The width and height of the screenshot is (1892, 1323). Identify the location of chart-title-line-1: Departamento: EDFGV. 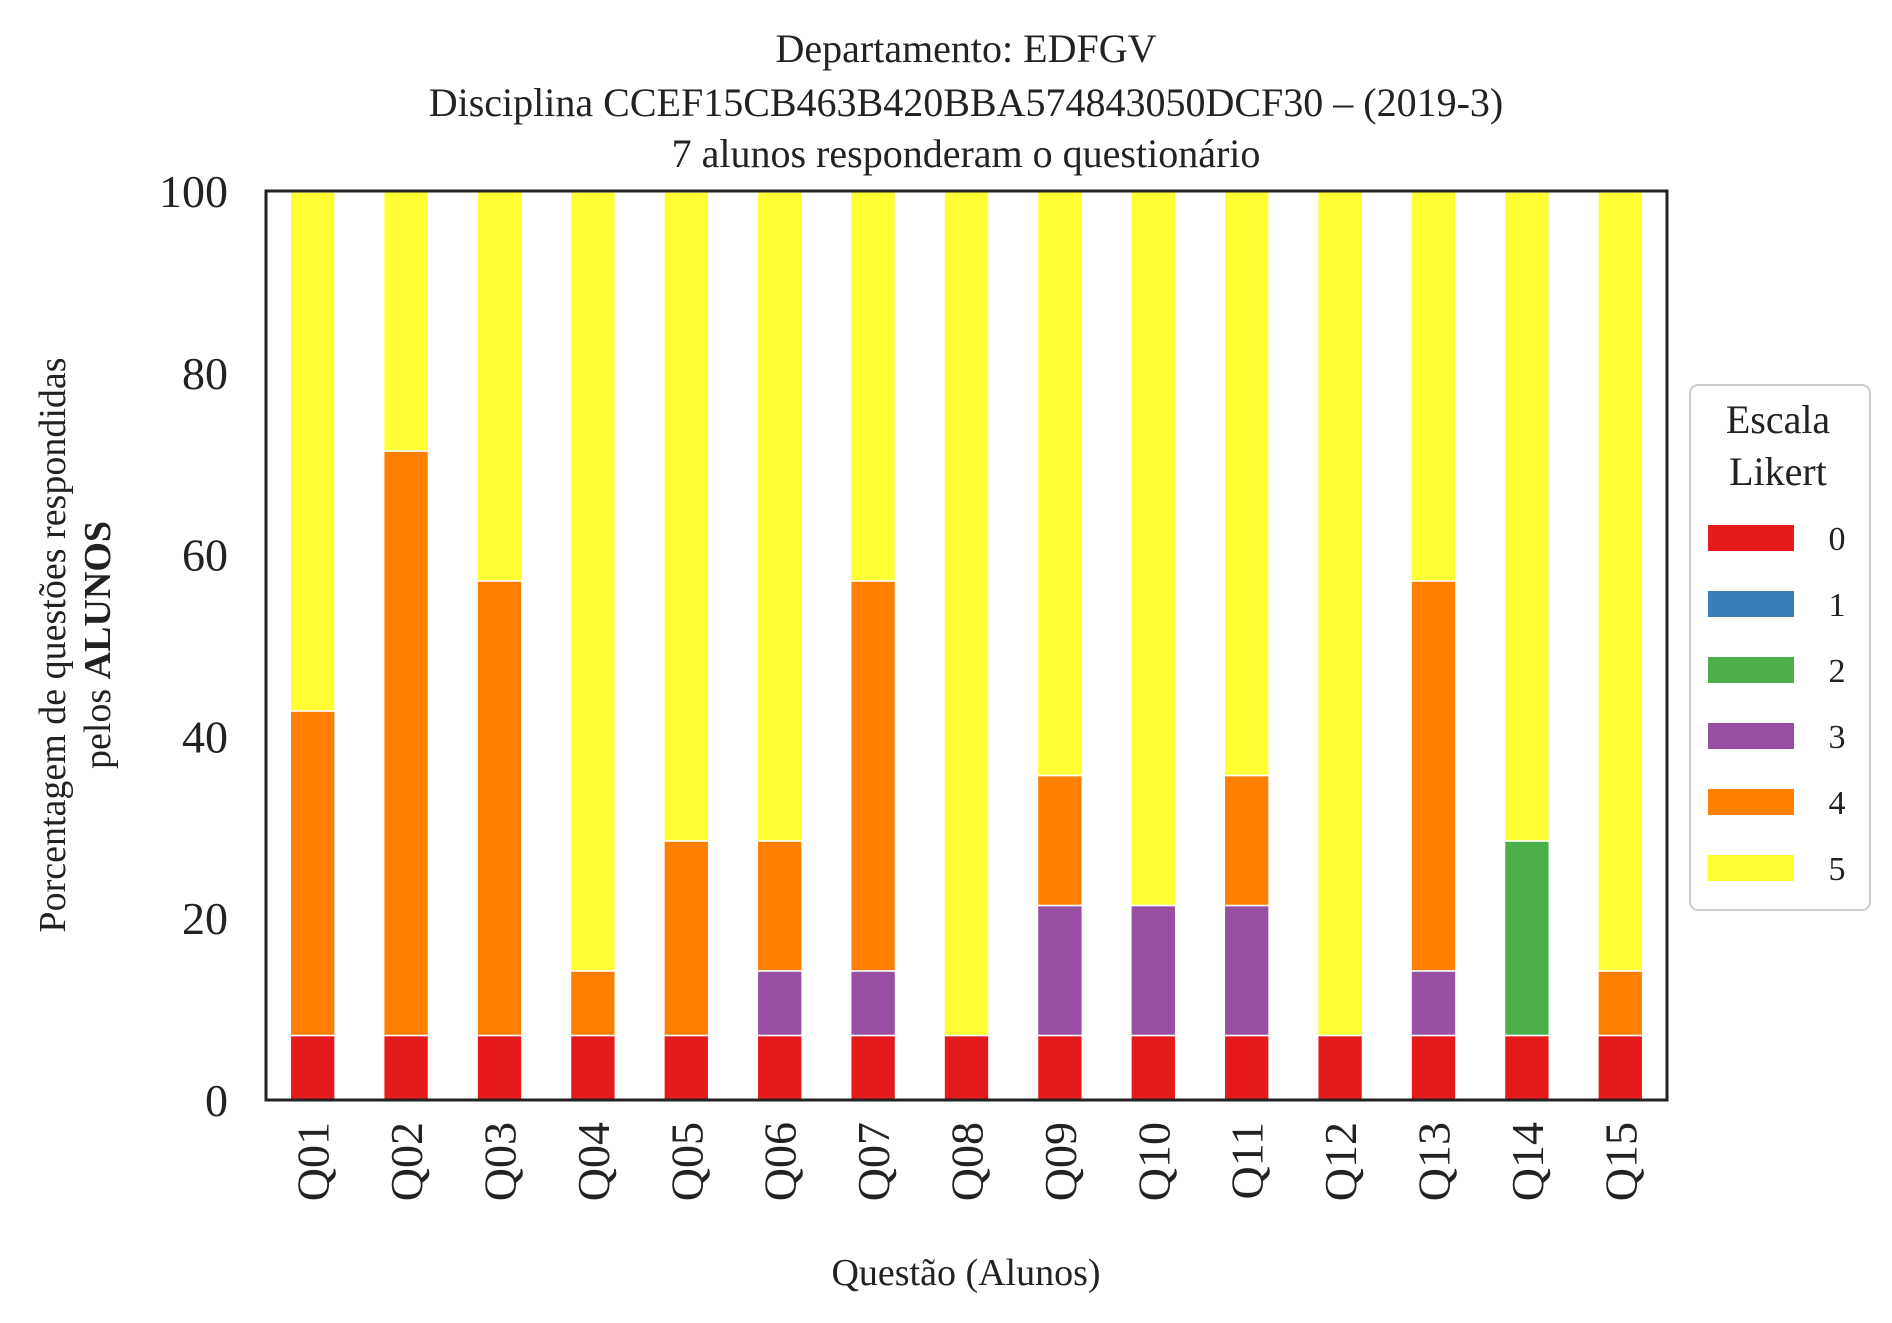
(965, 48).